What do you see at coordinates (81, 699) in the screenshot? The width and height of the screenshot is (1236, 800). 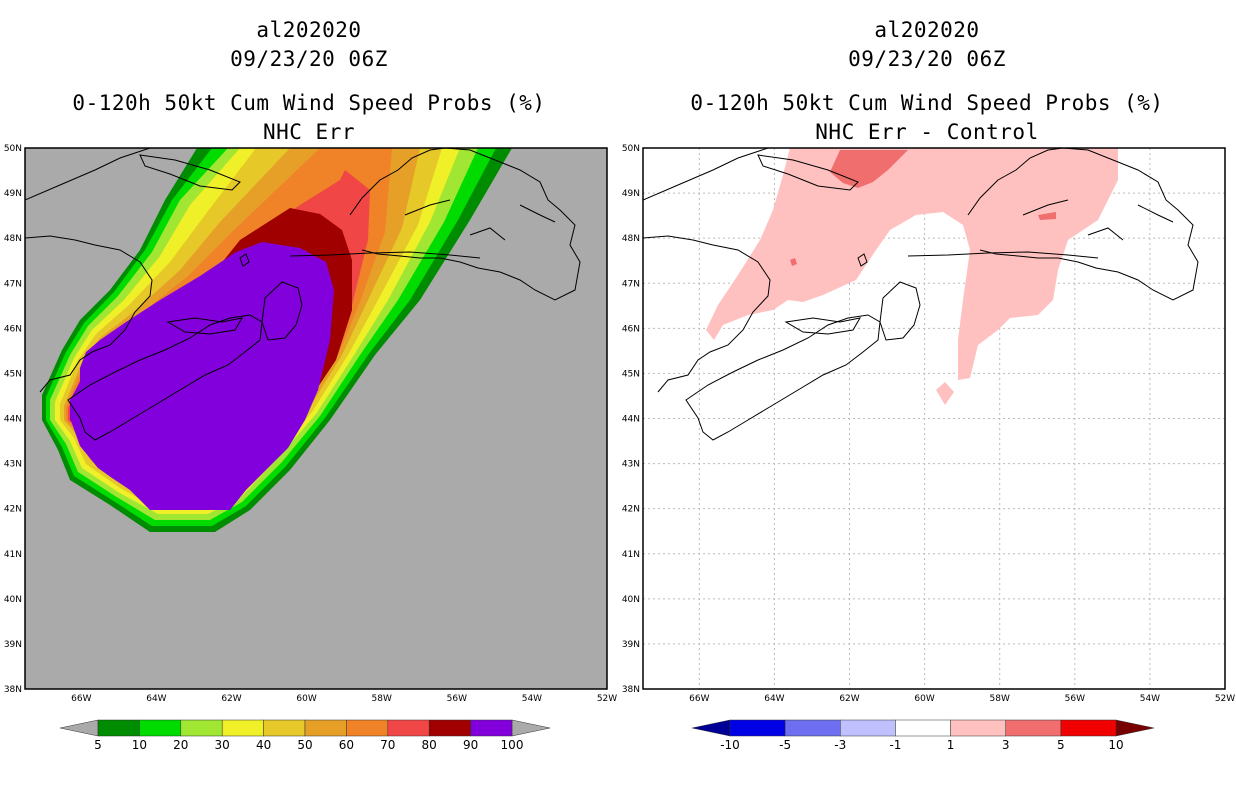 I see `left-lon-label: 66W` at bounding box center [81, 699].